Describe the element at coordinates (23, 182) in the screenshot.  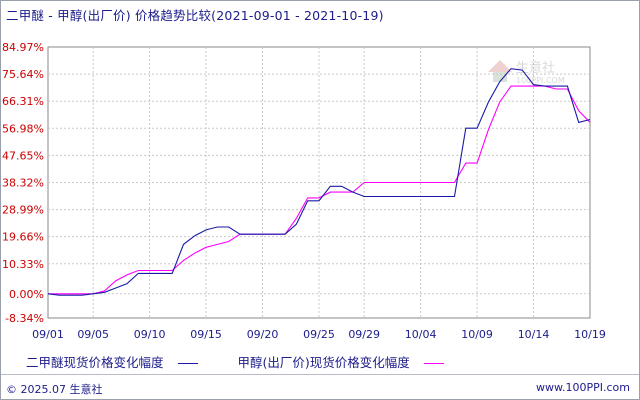
I see `y-tick-label: 38.32%` at that location.